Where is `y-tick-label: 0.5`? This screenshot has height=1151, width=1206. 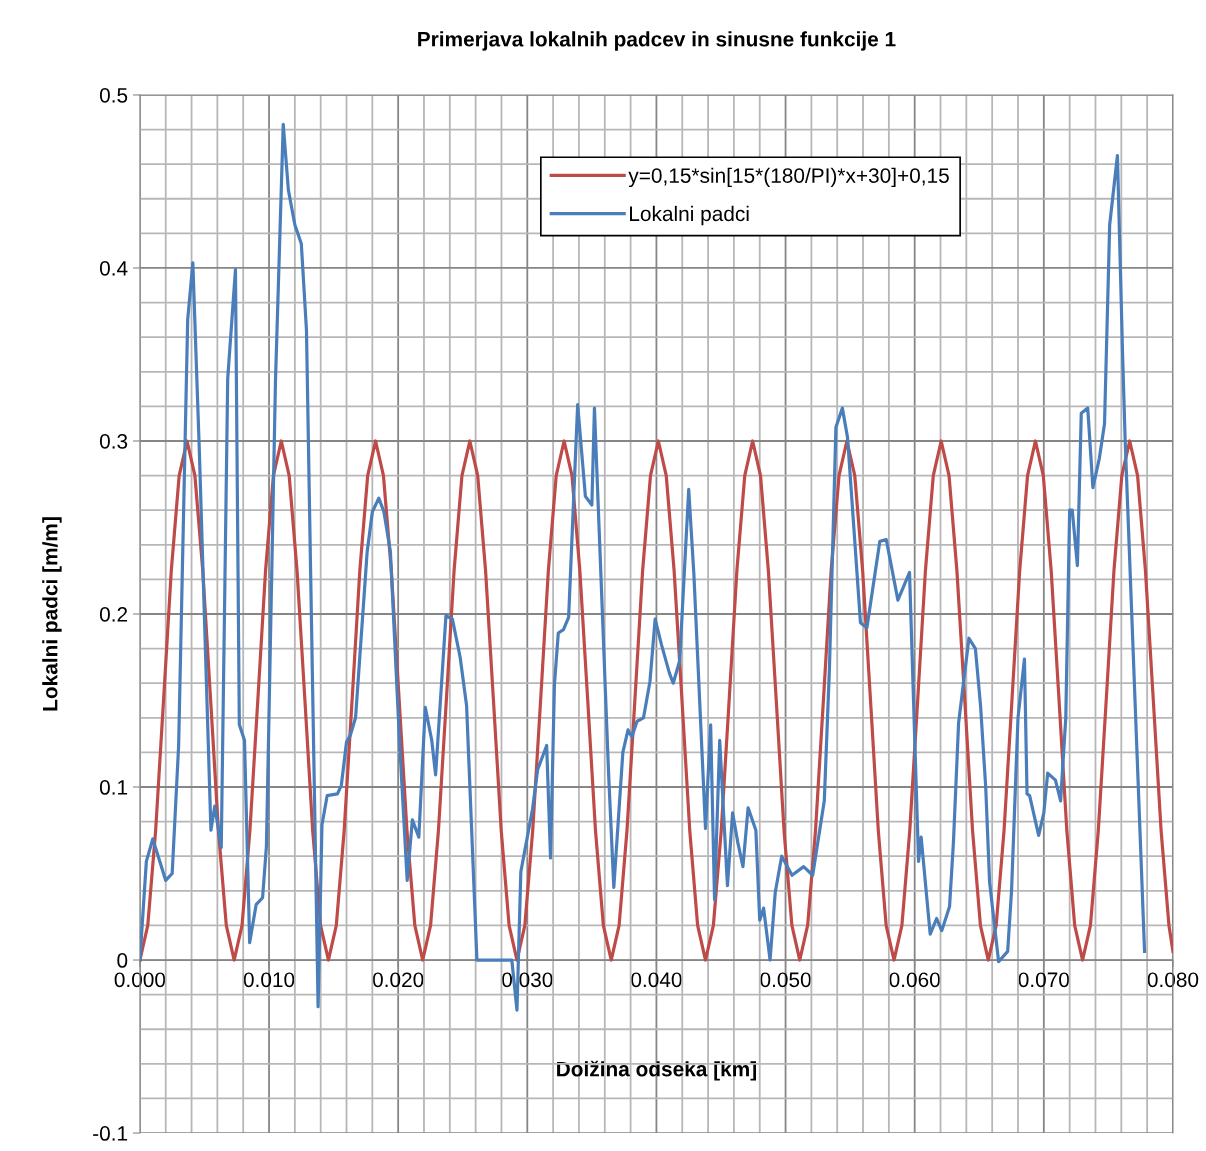
y-tick-label: 0.5 is located at coordinates (113, 95).